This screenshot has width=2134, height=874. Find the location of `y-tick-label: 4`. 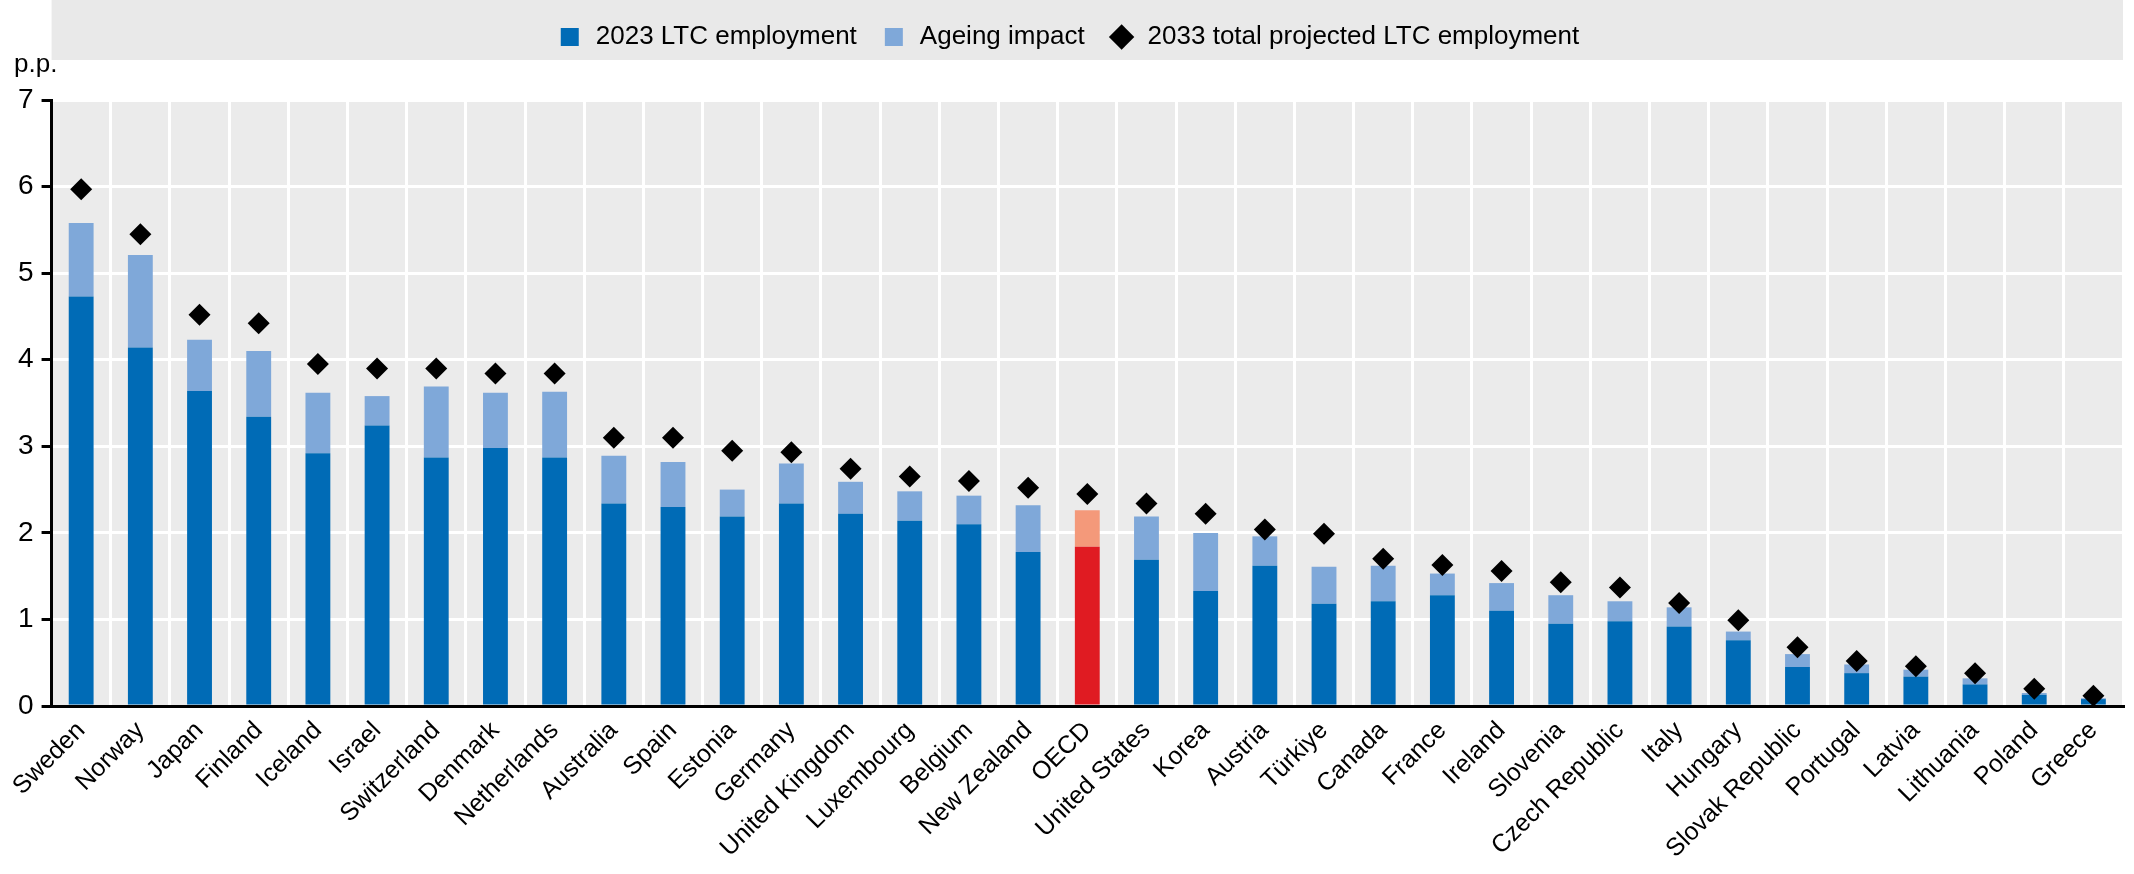

y-tick-label: 4 is located at coordinates (25, 358).